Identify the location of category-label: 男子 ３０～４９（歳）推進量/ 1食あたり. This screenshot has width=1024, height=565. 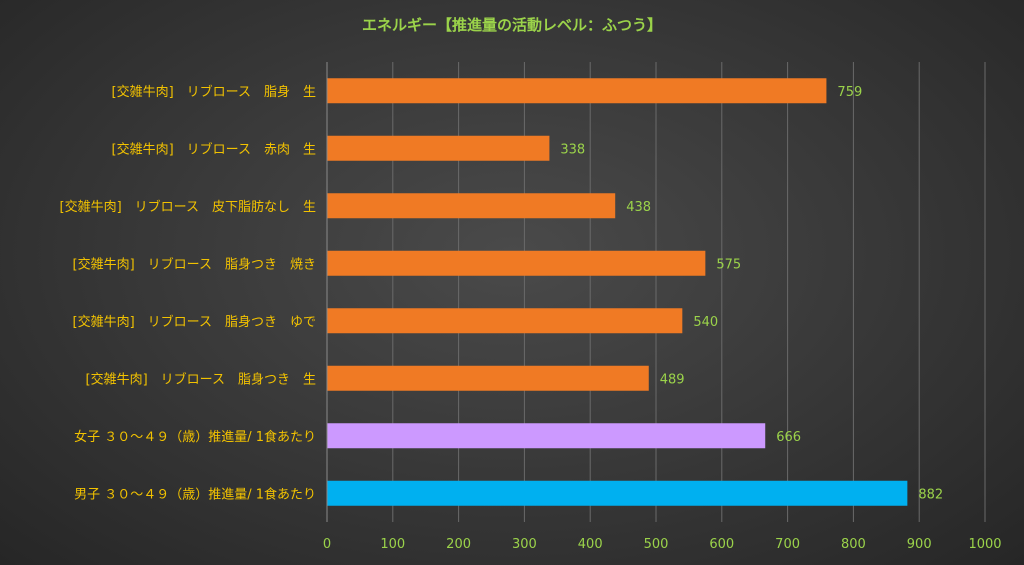
(195, 494).